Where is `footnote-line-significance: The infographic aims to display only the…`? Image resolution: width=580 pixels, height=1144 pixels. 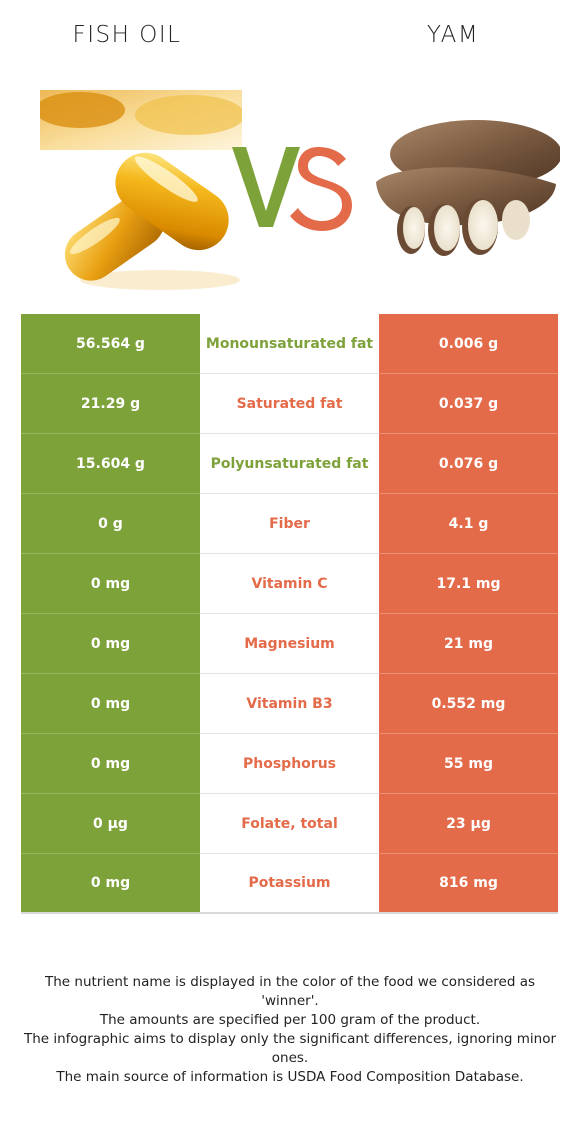 footnote-line-significance: The infographic aims to display only the… is located at coordinates (290, 1048).